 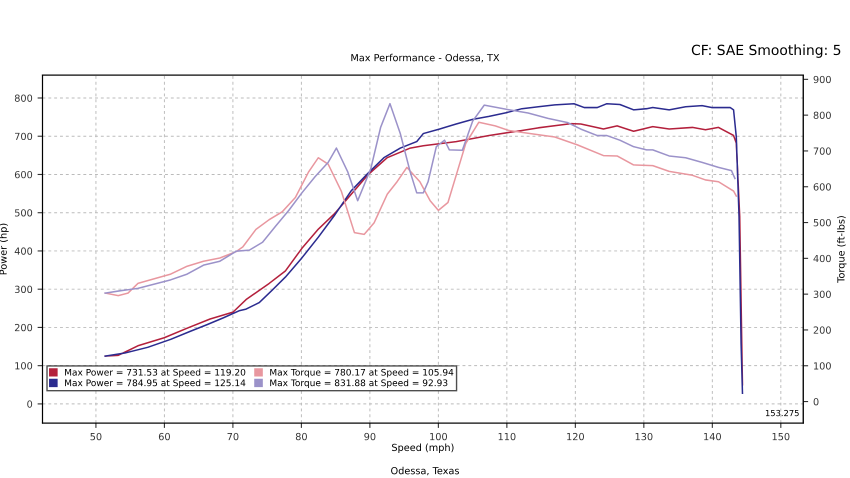 I want to click on x-axis-title: Speed (mph), so click(x=423, y=448).